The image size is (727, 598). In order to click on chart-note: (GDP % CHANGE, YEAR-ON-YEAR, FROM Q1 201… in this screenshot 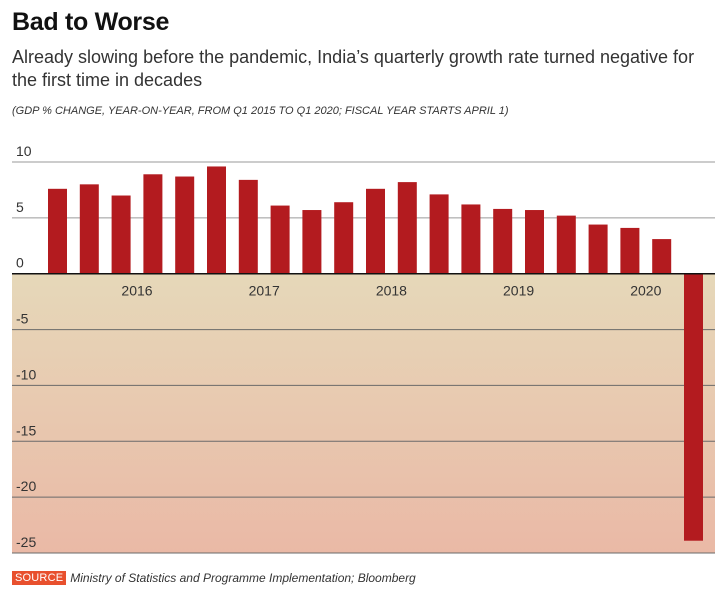, I will do `click(260, 111)`.